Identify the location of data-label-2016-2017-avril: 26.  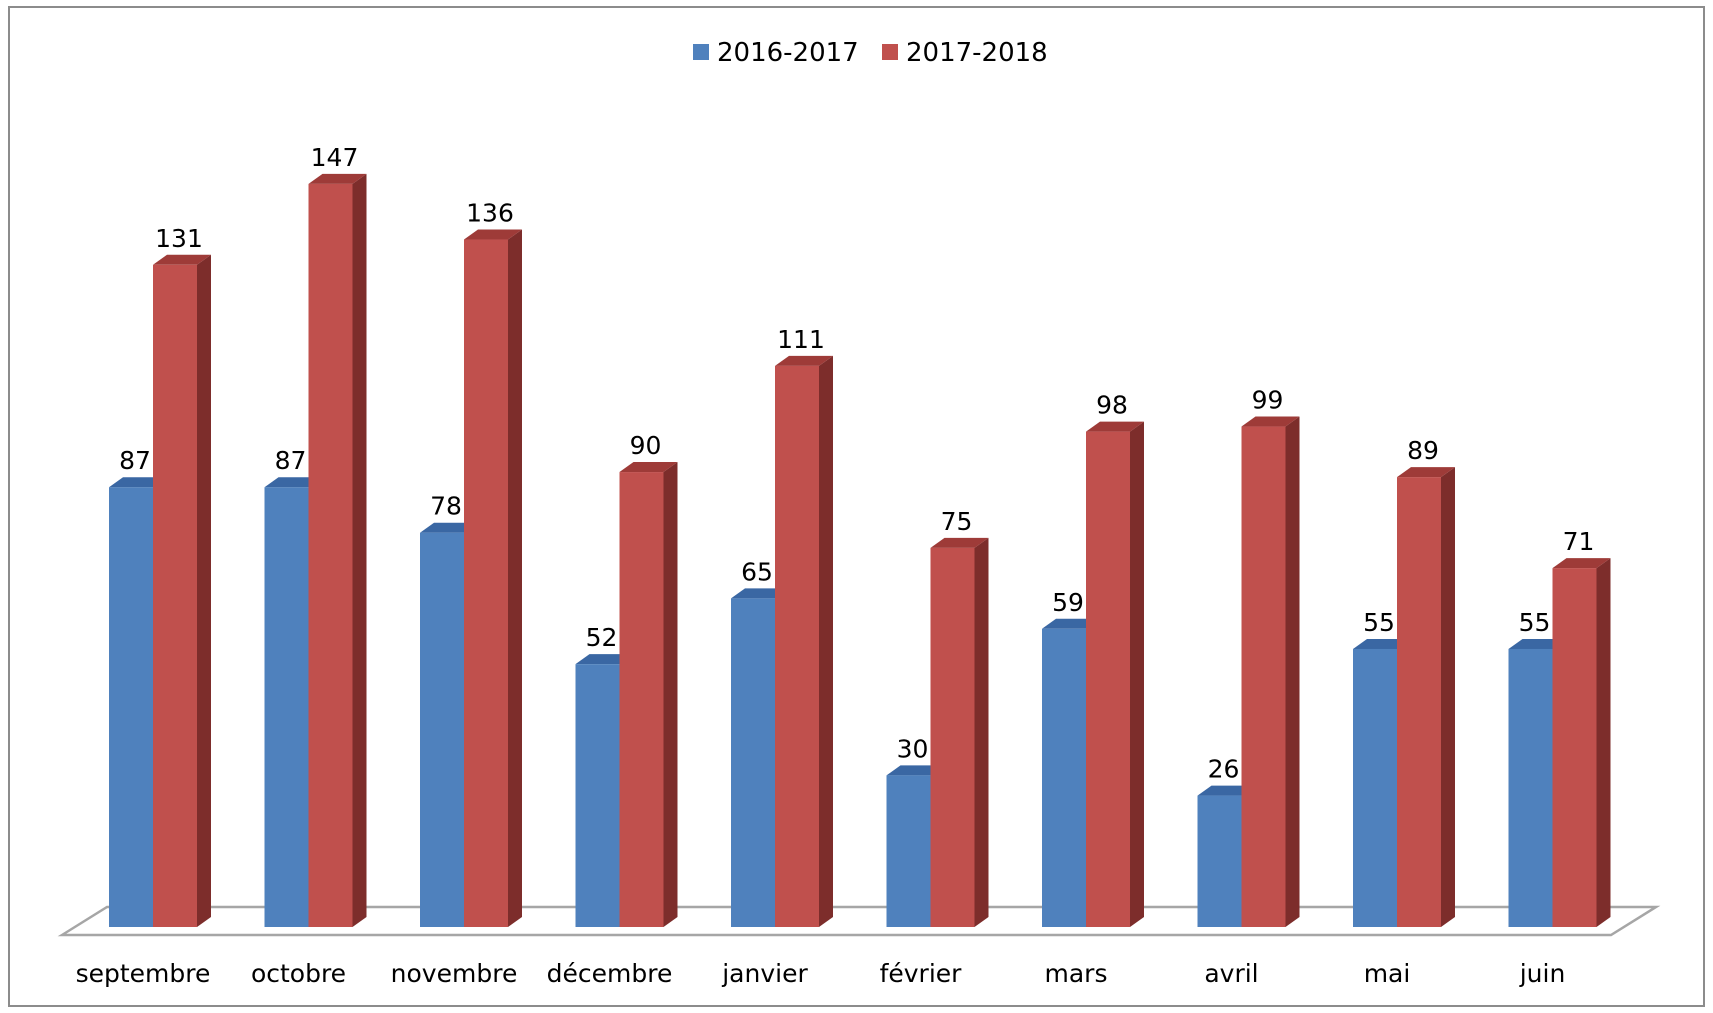
(1224, 769).